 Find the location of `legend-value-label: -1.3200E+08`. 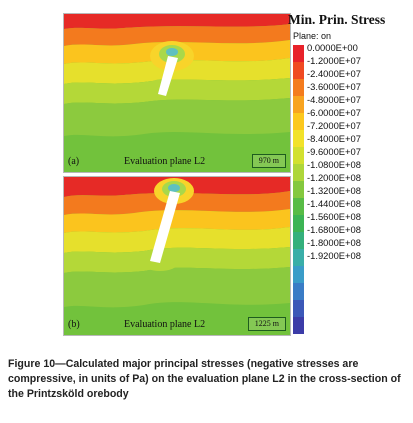

legend-value-label: -1.3200E+08 is located at coordinates (334, 190).